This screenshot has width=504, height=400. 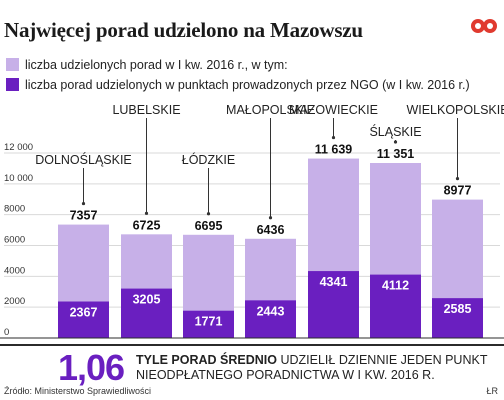 What do you see at coordinates (18, 178) in the screenshot?
I see `y-tick-label: 10 000` at bounding box center [18, 178].